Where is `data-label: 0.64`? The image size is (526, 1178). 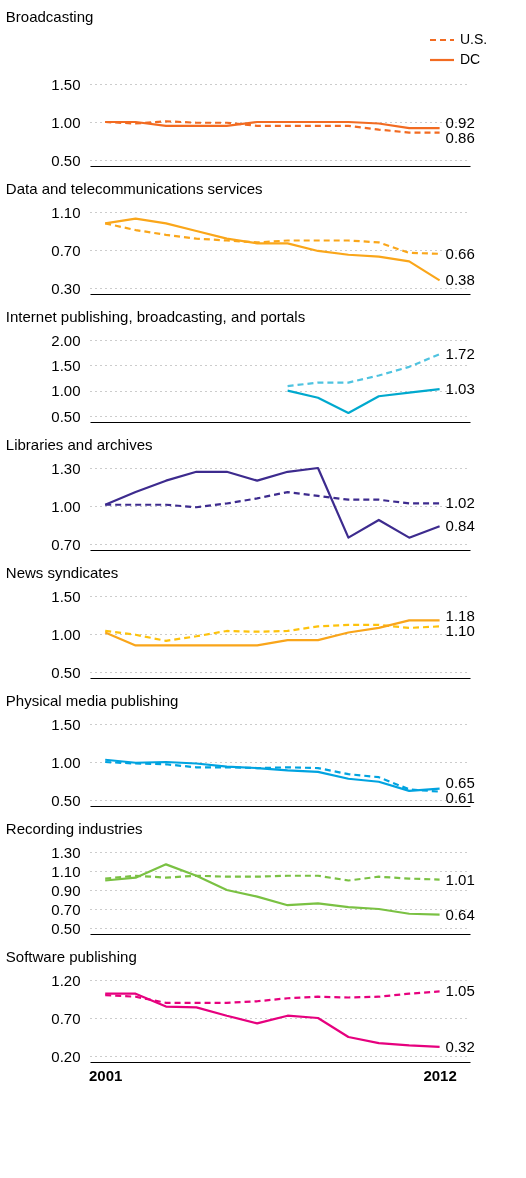
data-label: 0.64 is located at coordinates (460, 914).